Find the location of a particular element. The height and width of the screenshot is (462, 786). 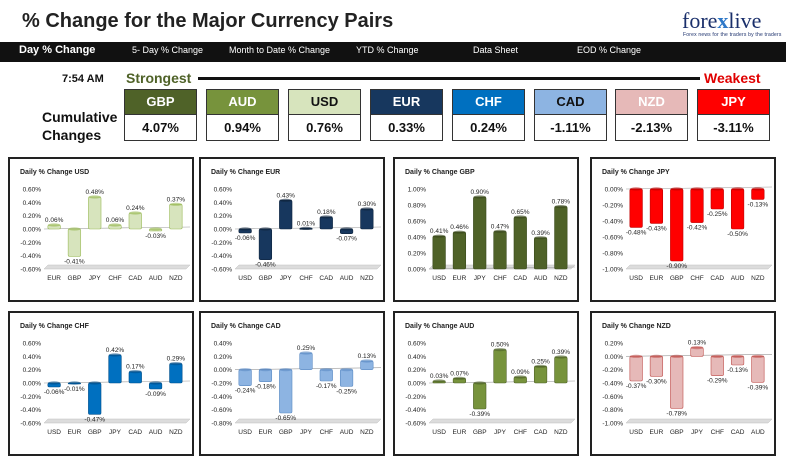

weakest-label: Weakest is located at coordinates (732, 78).